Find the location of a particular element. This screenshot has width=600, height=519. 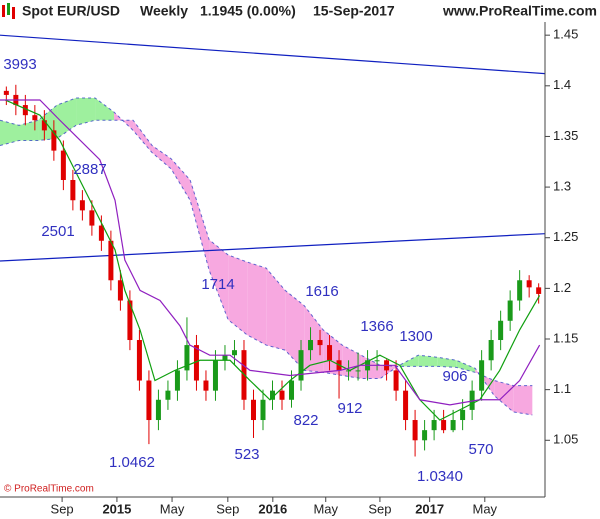

y-tick-label: 1.35 is located at coordinates (565, 135).